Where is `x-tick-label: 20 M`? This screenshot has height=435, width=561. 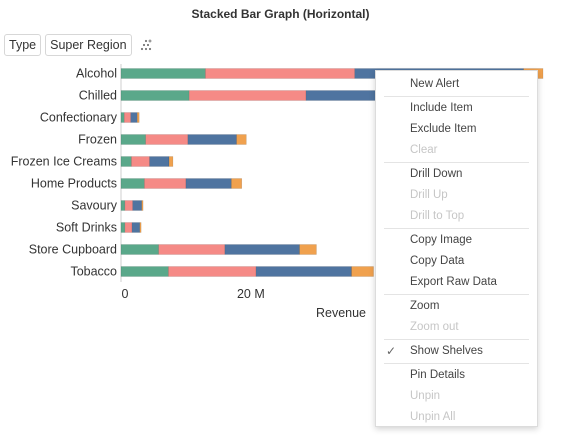
x-tick-label: 20 M is located at coordinates (251, 294).